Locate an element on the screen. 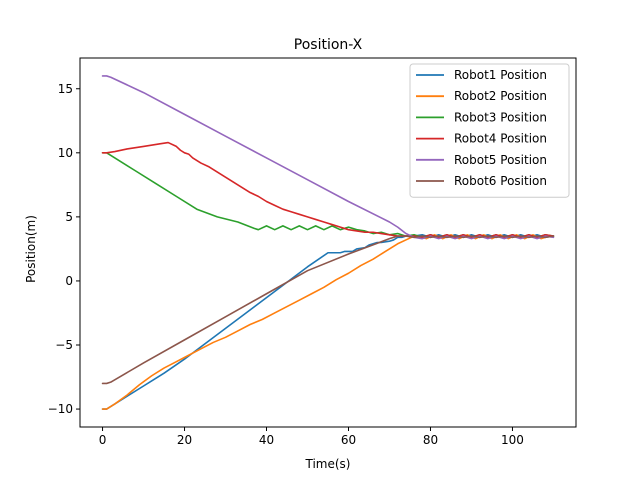  chart-title: Position-X is located at coordinates (328, 45).